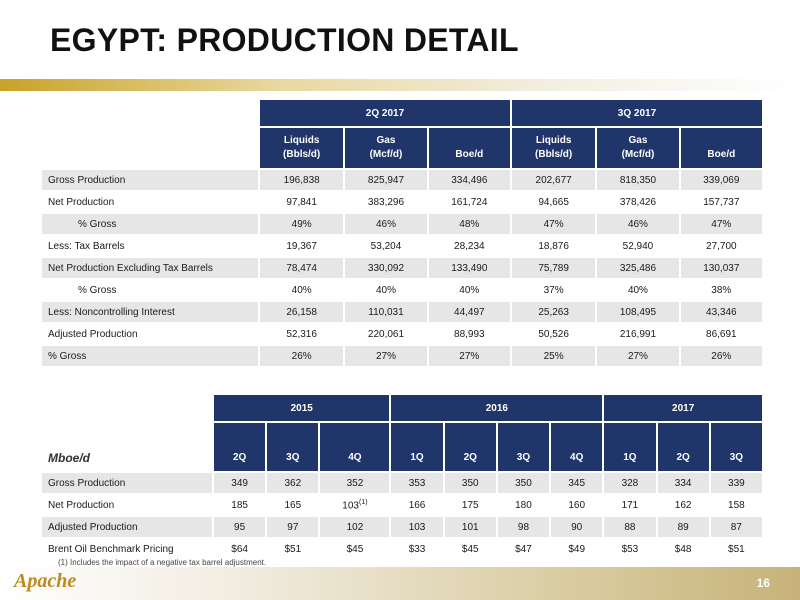 This screenshot has width=800, height=600. I want to click on table-row: % Gross 26% 27% 27% 25% 27% 26%, so click(402, 356).